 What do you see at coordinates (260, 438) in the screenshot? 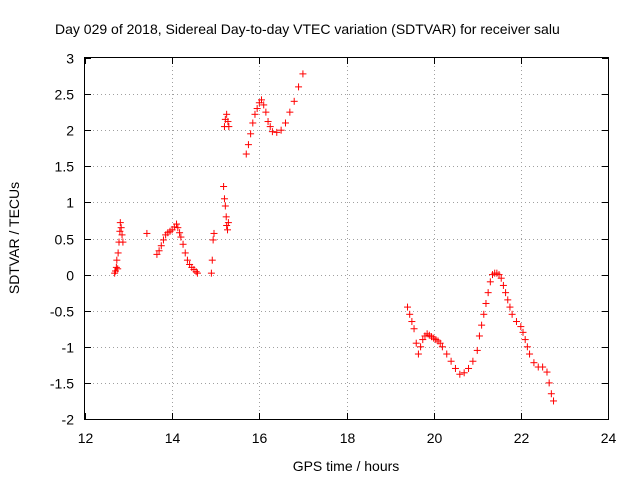
I see `x-tick-label: 16` at bounding box center [260, 438].